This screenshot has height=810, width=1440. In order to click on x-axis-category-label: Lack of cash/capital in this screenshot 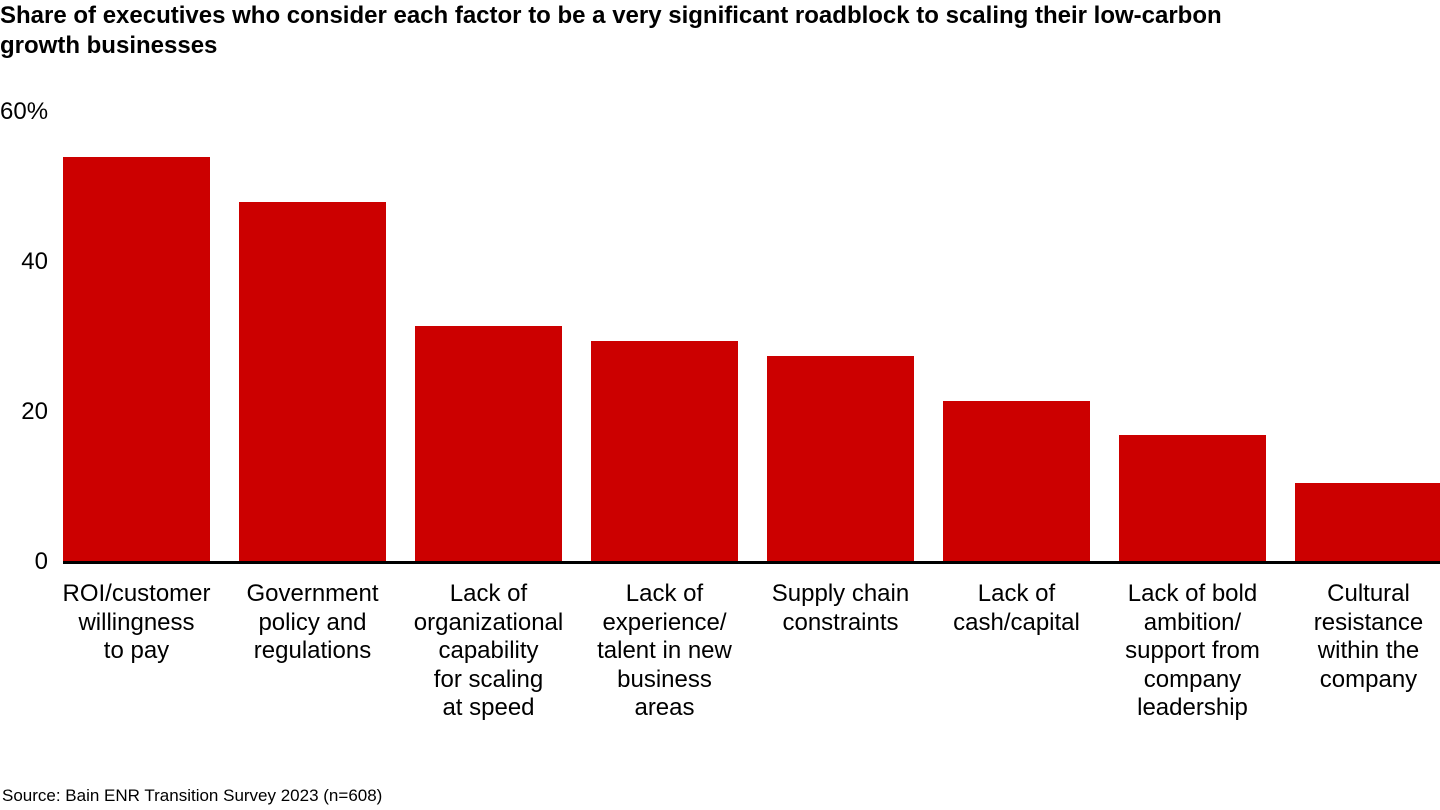, I will do `click(1016, 608)`.